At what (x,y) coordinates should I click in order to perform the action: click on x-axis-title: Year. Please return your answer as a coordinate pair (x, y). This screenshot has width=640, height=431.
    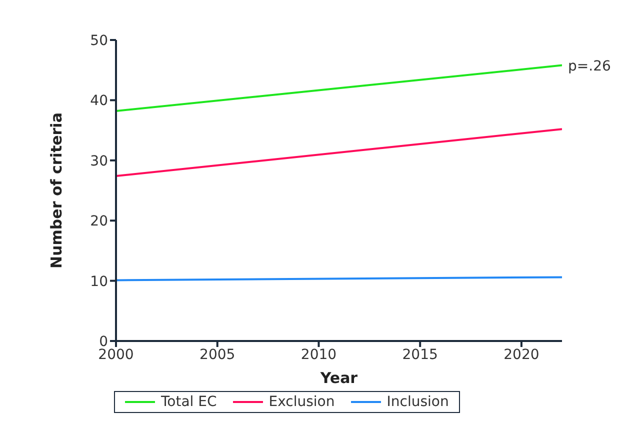
    Looking at the image, I should click on (338, 378).